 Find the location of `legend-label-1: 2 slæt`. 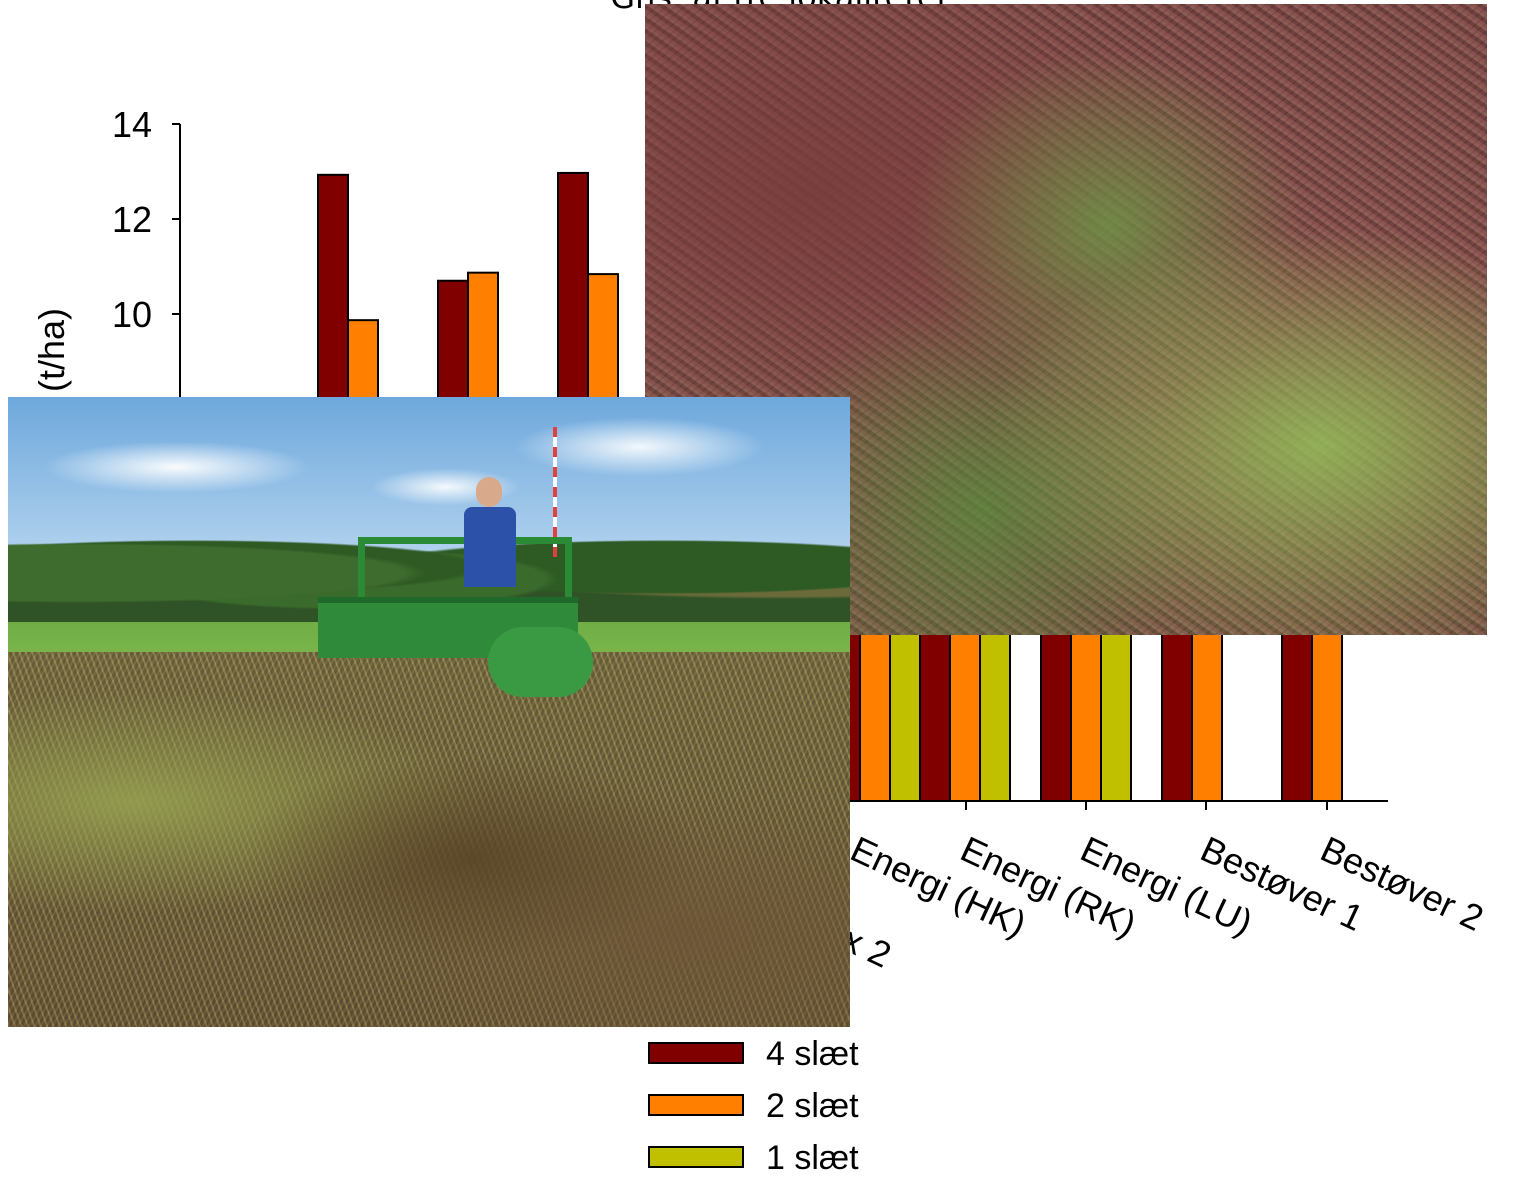

legend-label-1: 2 slæt is located at coordinates (812, 1106).